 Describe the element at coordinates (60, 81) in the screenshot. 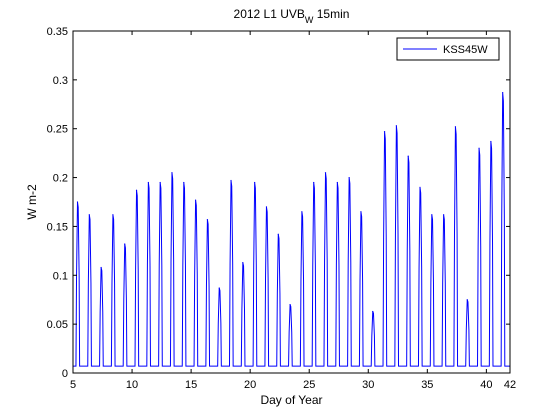

I see `y-tick-label: 0.3` at that location.